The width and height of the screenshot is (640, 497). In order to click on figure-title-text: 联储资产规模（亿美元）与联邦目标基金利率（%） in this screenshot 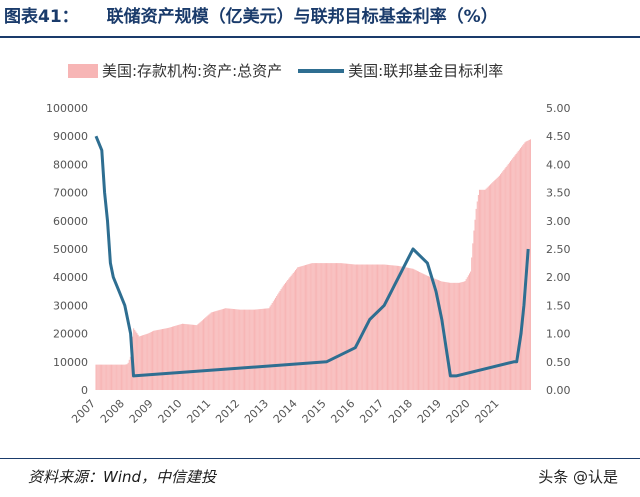, I will do `click(302, 17)`.